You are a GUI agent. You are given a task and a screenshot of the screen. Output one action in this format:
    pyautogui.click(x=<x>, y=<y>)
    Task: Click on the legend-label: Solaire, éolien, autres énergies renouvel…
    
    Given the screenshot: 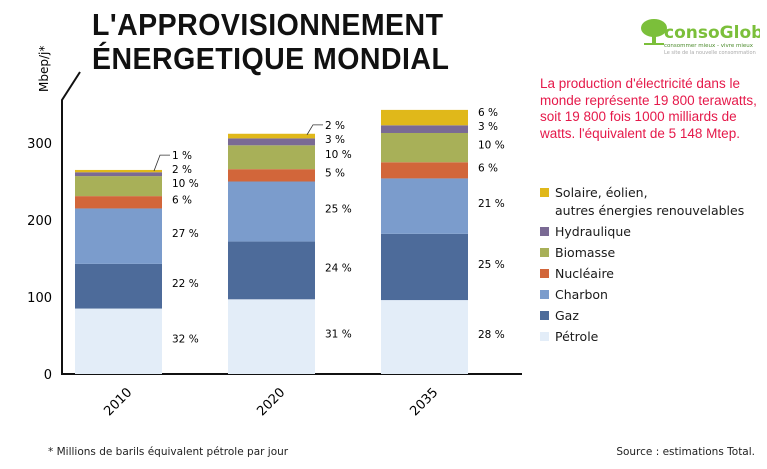 What is the action you would take?
    pyautogui.click(x=650, y=201)
    